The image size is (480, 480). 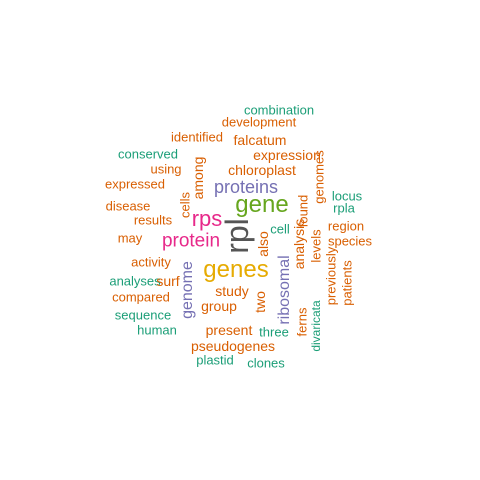 What do you see at coordinates (246, 187) in the screenshot?
I see `word-proteins: proteins` at bounding box center [246, 187].